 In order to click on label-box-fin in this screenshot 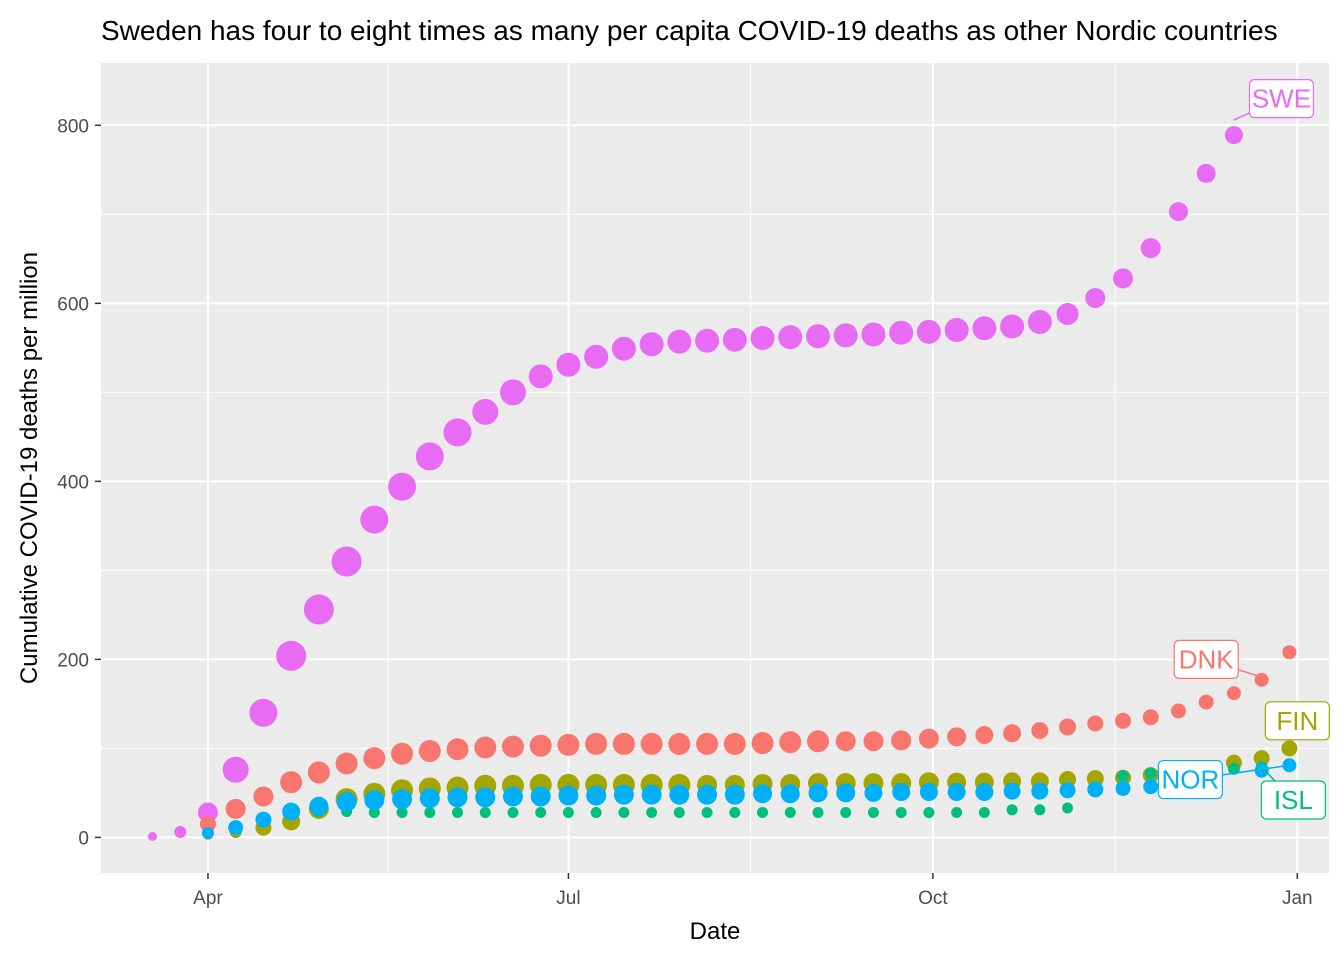, I will do `click(1297, 721)`.